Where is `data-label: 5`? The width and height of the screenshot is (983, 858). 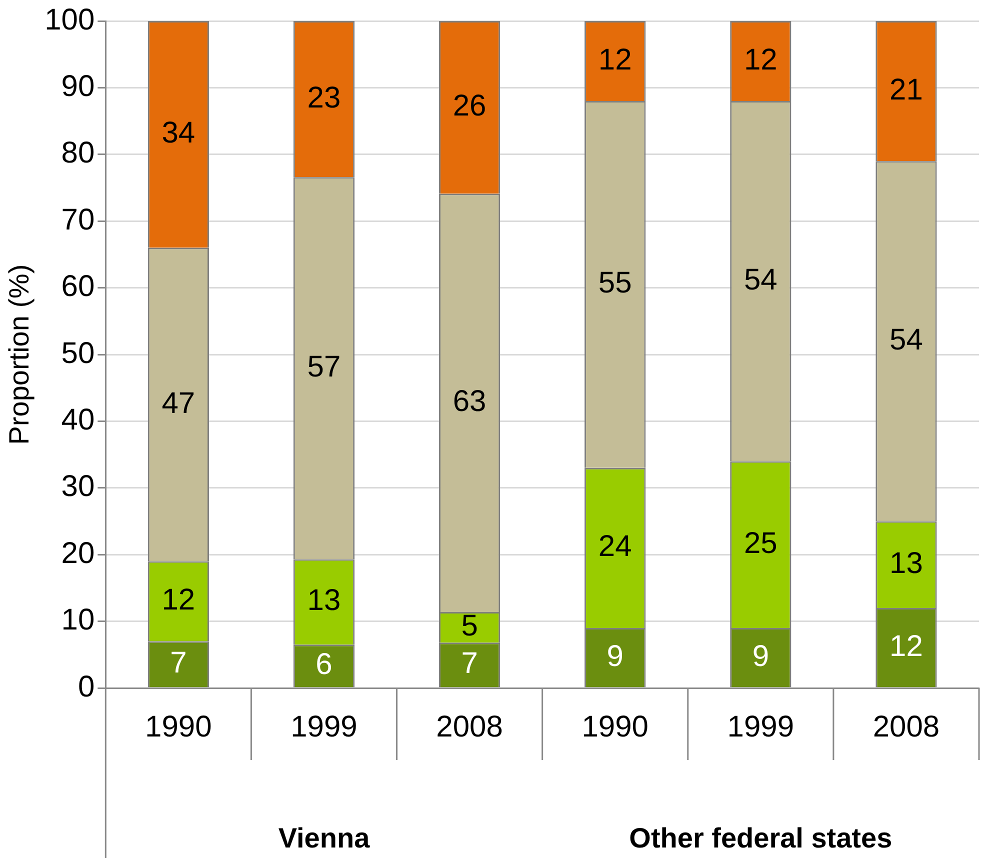
data-label: 5 is located at coordinates (469, 626).